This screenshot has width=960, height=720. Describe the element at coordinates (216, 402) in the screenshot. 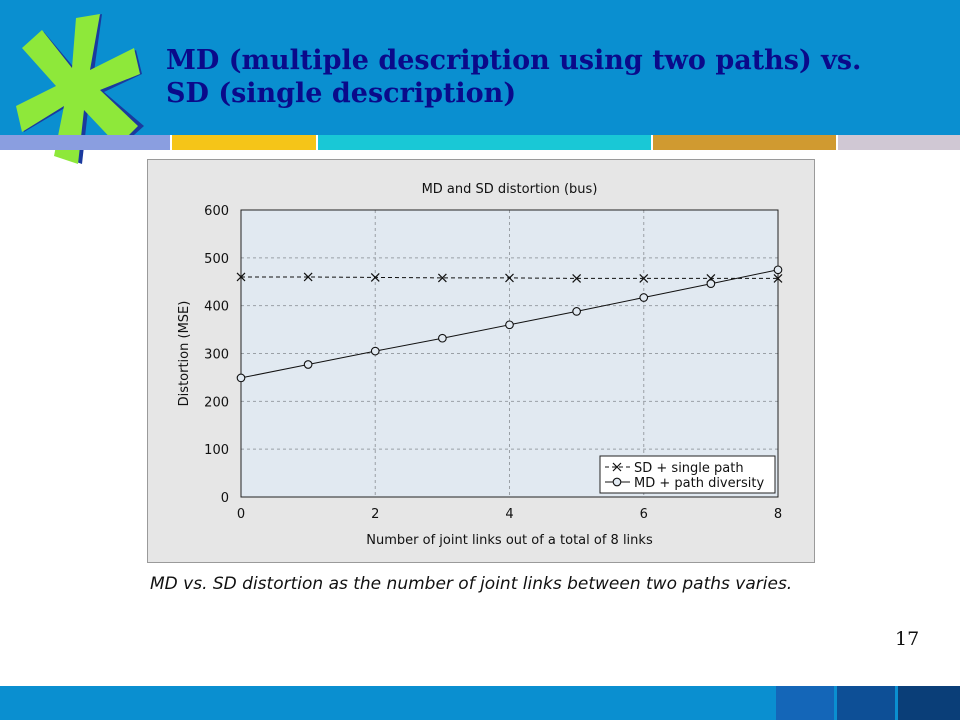

I see `y-tick-label: 200` at that location.